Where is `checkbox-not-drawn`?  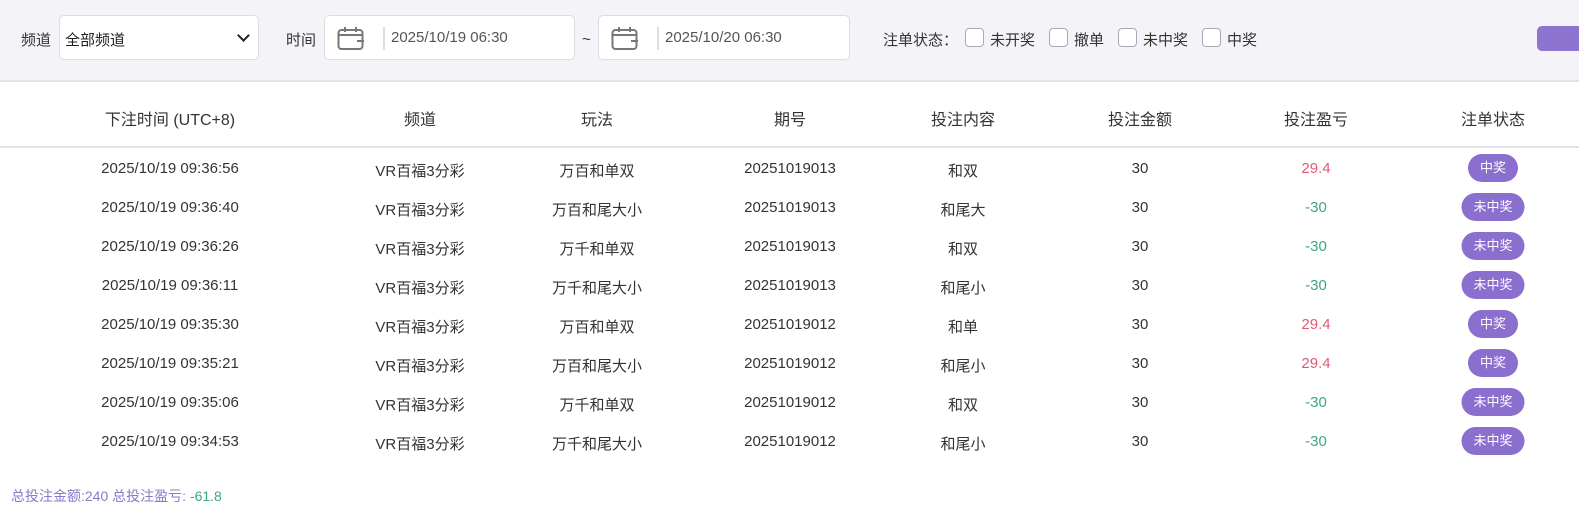 checkbox-not-drawn is located at coordinates (974, 37).